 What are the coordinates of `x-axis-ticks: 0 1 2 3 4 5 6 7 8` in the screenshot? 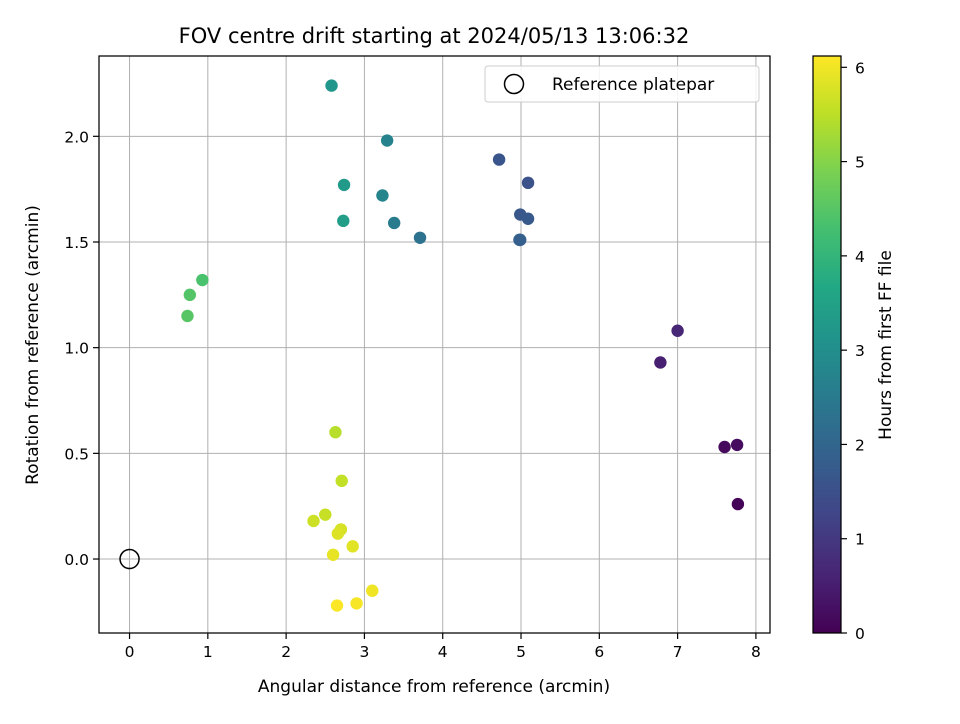 It's located at (443, 647).